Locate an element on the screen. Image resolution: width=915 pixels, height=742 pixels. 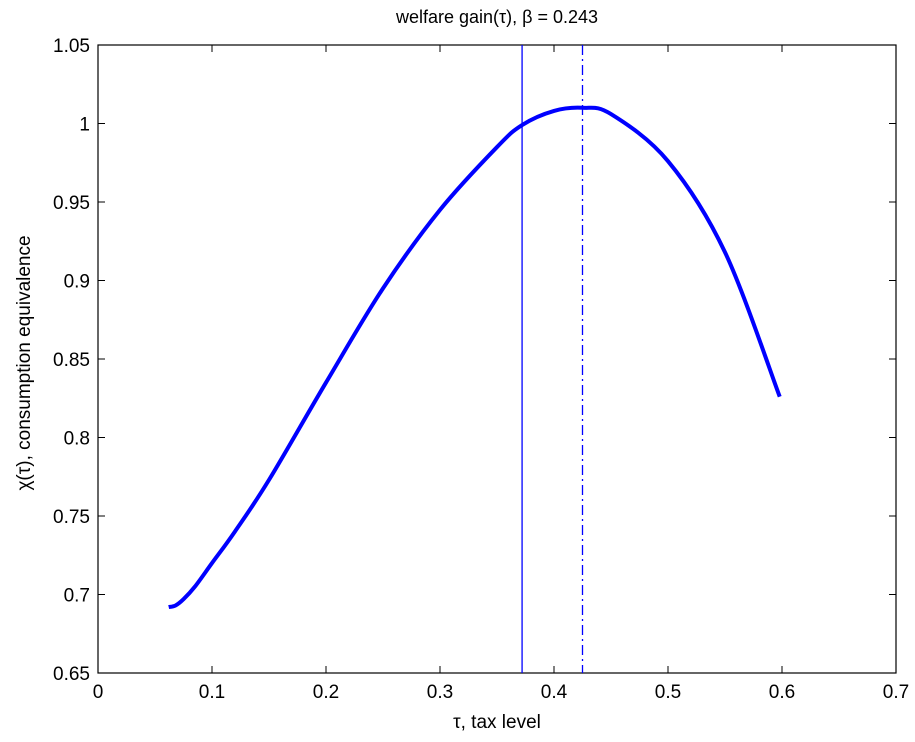
y-tick-label: 1 is located at coordinates (84, 125).